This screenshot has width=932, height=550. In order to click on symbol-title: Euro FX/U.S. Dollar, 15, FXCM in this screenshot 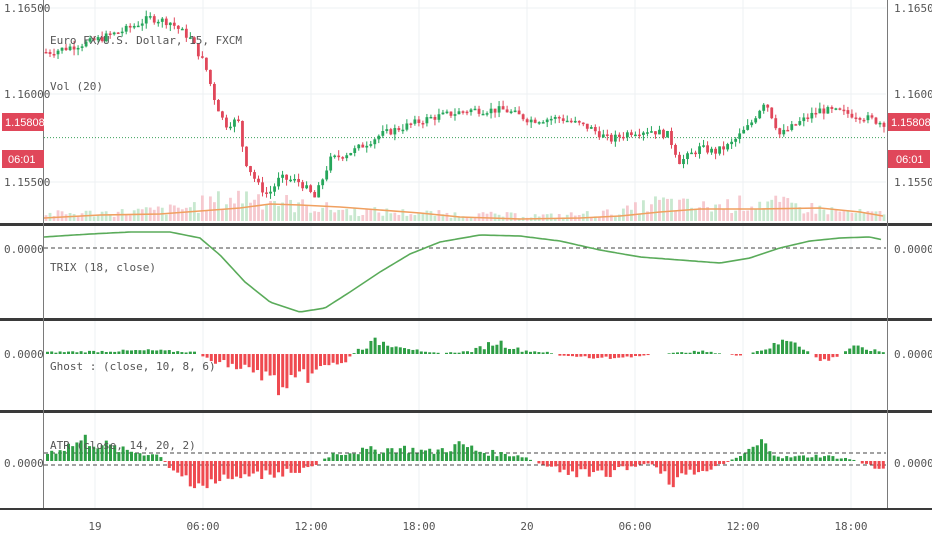, I will do `click(146, 40)`.